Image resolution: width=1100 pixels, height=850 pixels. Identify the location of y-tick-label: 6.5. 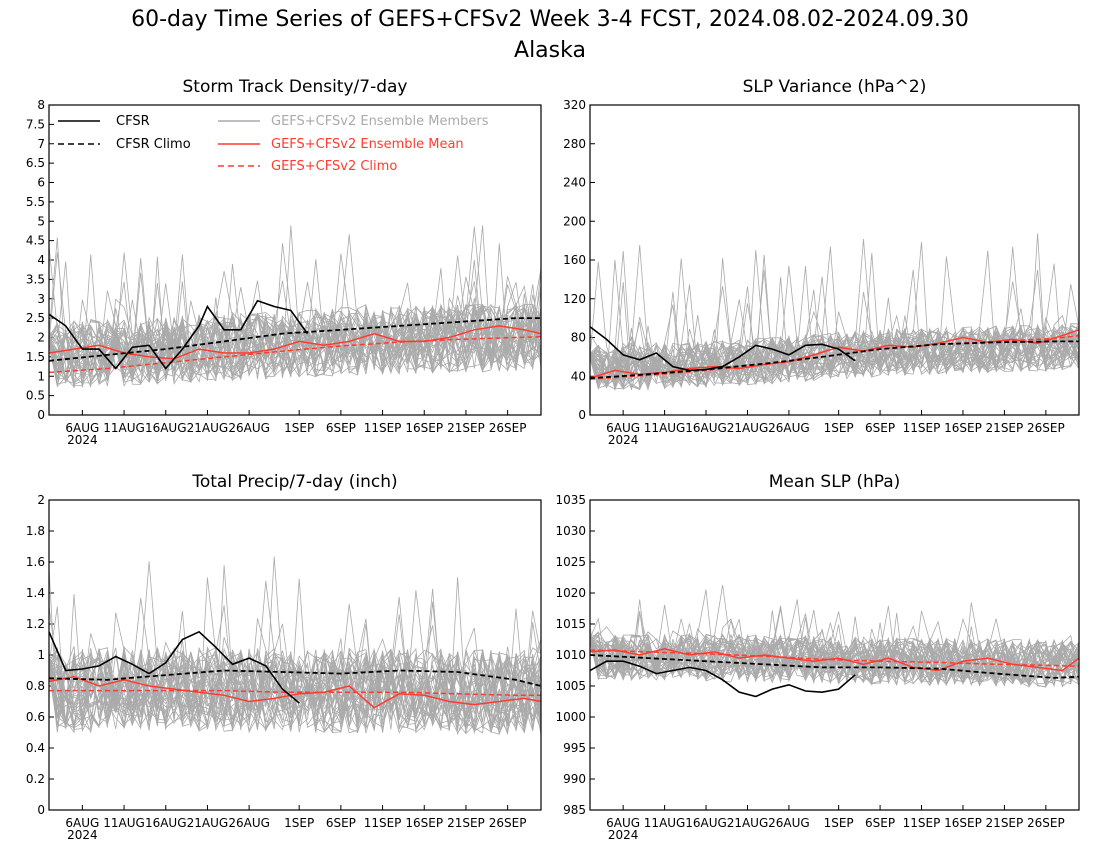
(35, 163).